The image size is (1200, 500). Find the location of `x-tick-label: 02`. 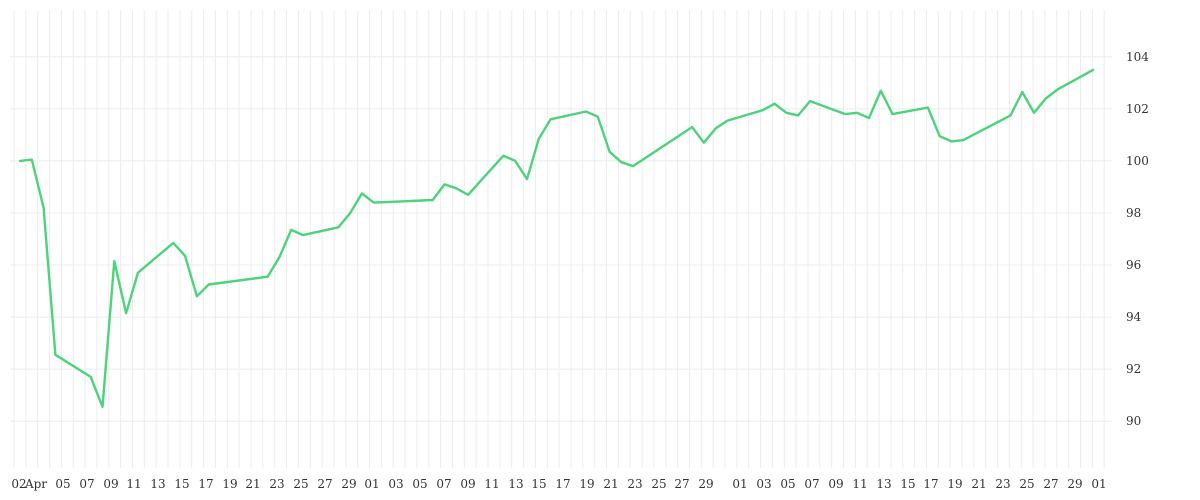

x-tick-label: 02 is located at coordinates (18, 484).